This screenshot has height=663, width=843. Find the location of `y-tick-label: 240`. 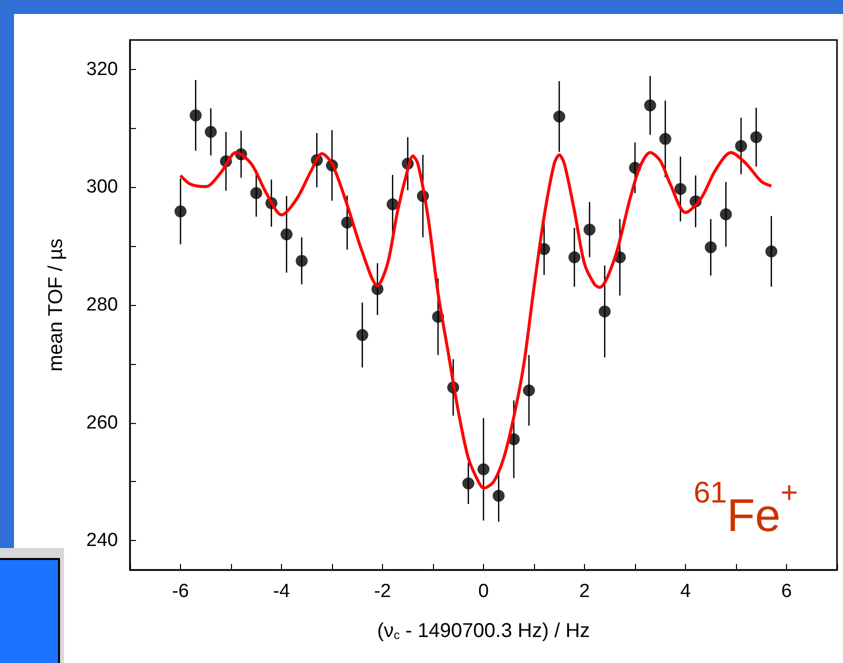

y-tick-label: 240 is located at coordinates (102, 541).